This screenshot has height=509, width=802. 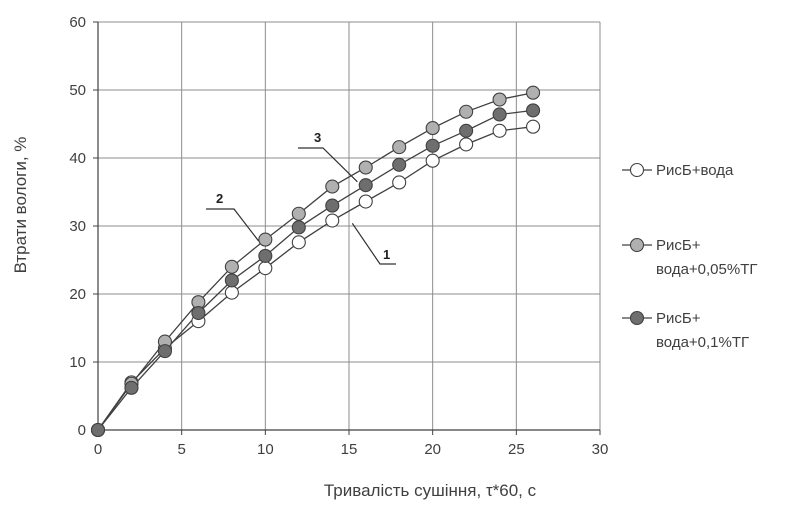 What do you see at coordinates (82, 430) in the screenshot?
I see `y-tick-label: 0` at bounding box center [82, 430].